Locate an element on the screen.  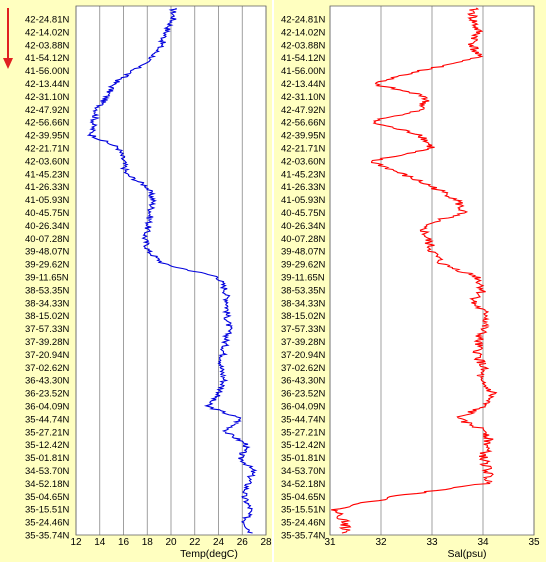
x-tick-label: 14 is located at coordinates (100, 542).